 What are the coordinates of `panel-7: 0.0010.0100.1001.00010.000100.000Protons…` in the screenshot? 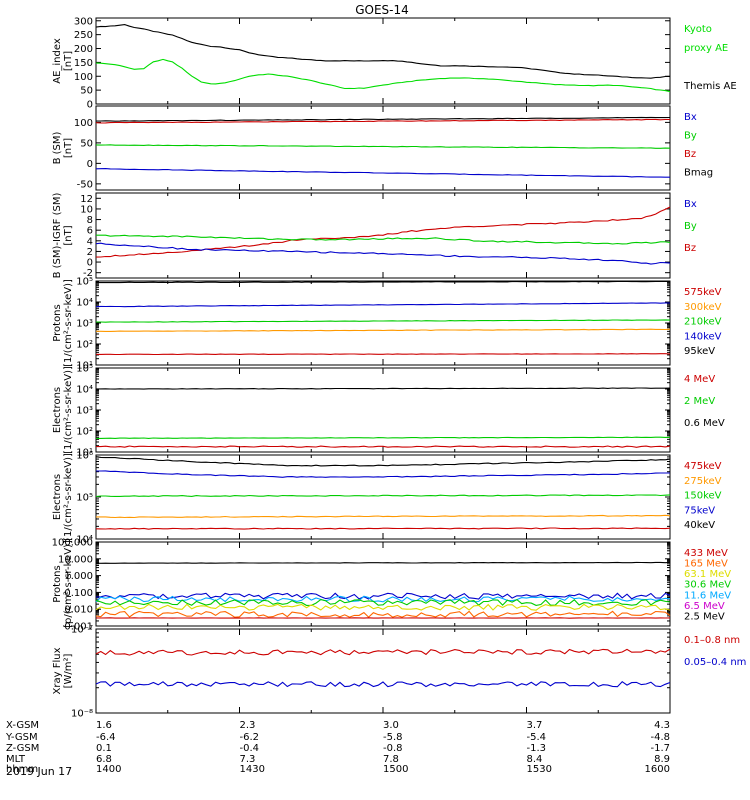 It's located at (392, 585).